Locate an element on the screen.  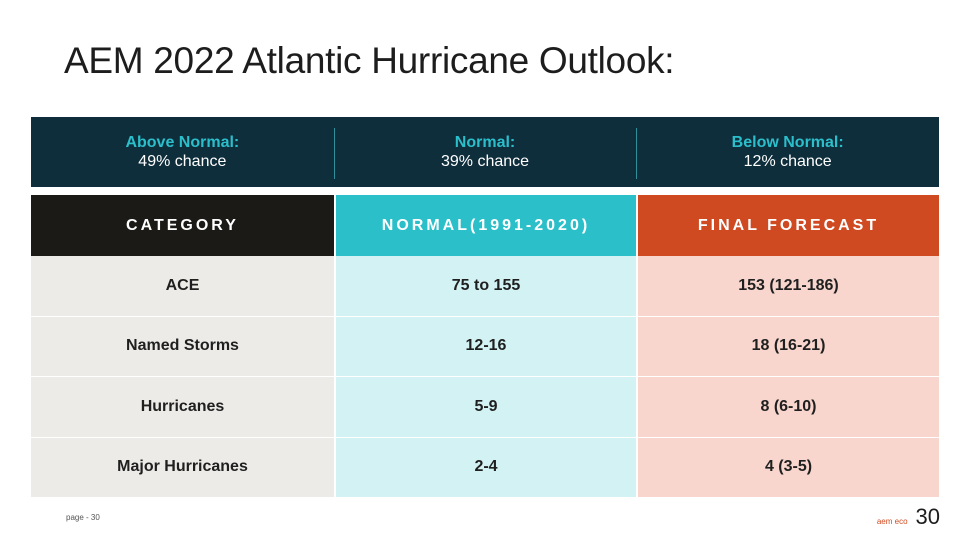
banner-below-normal: Below Normal: 12% chance is located at coordinates (787, 152).